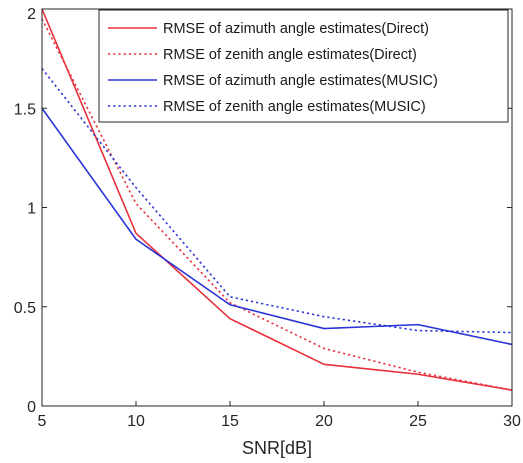 The image size is (523, 463). What do you see at coordinates (25, 308) in the screenshot?
I see `y-tick-label: 0.5` at bounding box center [25, 308].